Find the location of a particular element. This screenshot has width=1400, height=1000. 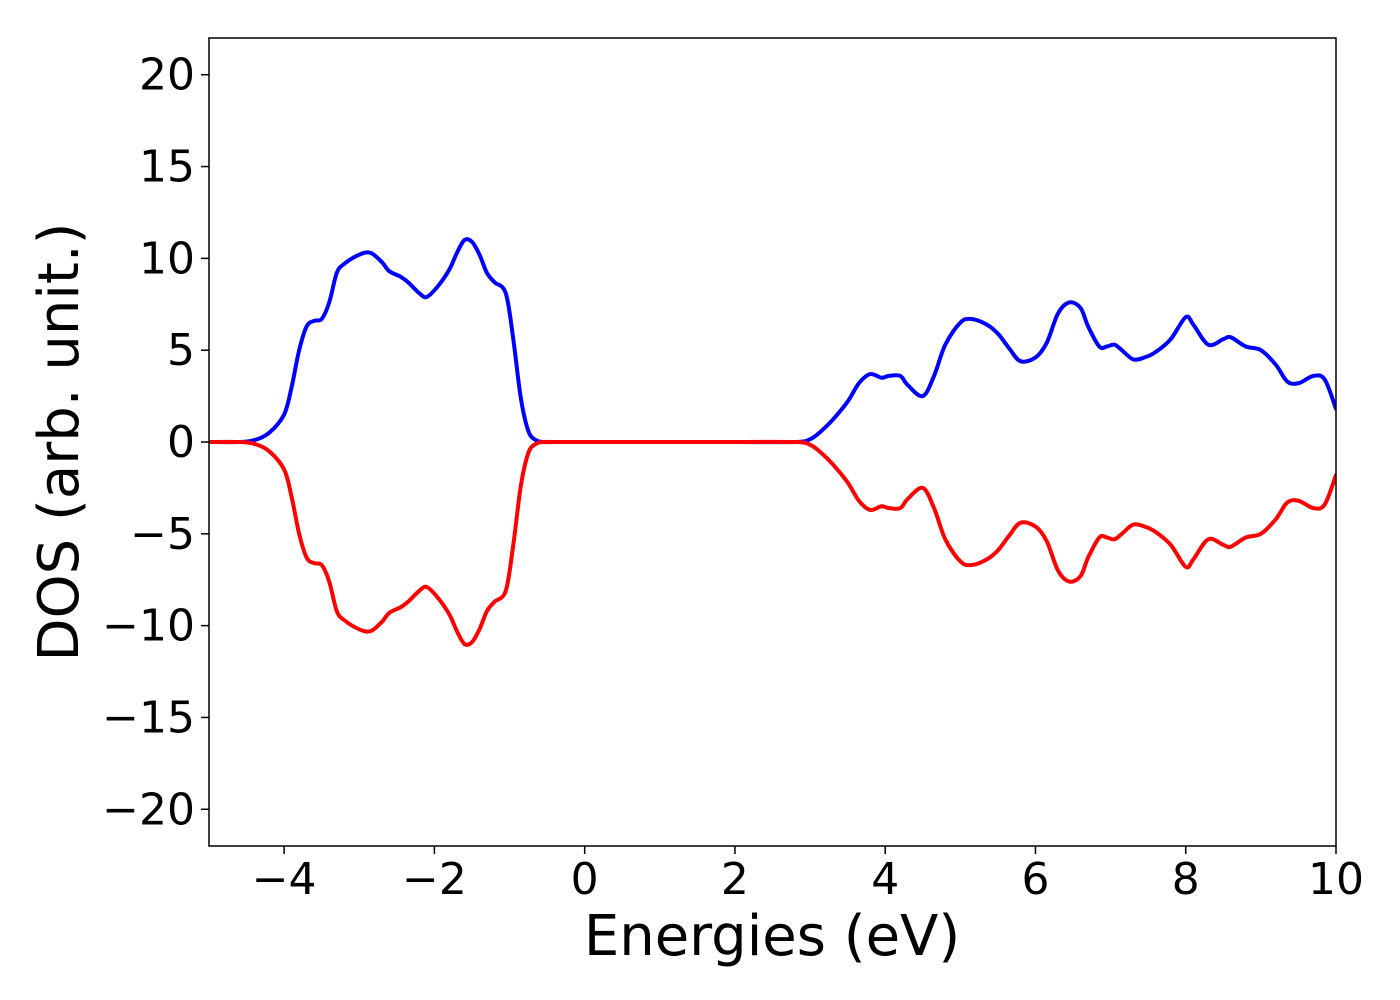

y-axis-ticks: 20 15 10 5 0 −5 −10 −15 −20 is located at coordinates (155, 442).